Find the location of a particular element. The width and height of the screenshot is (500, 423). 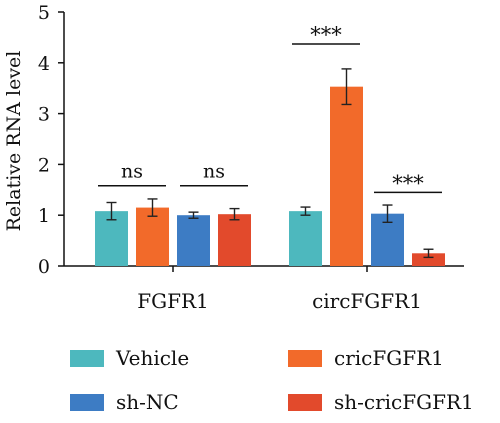

y-tick-label: 1 is located at coordinates (44, 216).